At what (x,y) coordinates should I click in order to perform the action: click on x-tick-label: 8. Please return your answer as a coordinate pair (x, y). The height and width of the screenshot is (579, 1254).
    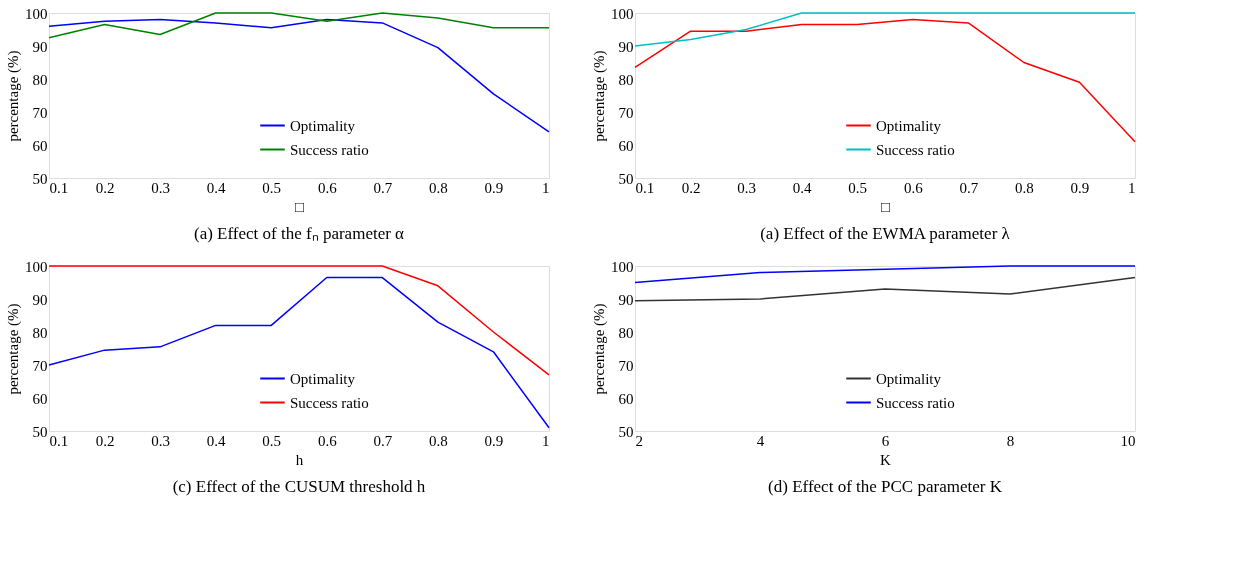
    Looking at the image, I should click on (1010, 440).